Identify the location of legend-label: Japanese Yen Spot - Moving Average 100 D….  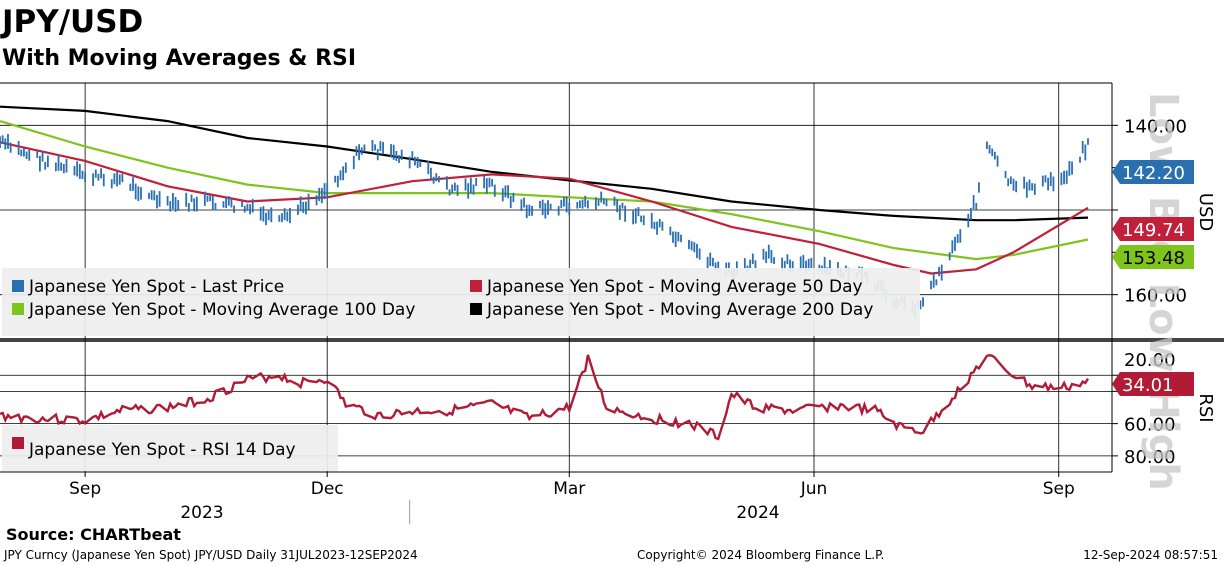
(221, 310).